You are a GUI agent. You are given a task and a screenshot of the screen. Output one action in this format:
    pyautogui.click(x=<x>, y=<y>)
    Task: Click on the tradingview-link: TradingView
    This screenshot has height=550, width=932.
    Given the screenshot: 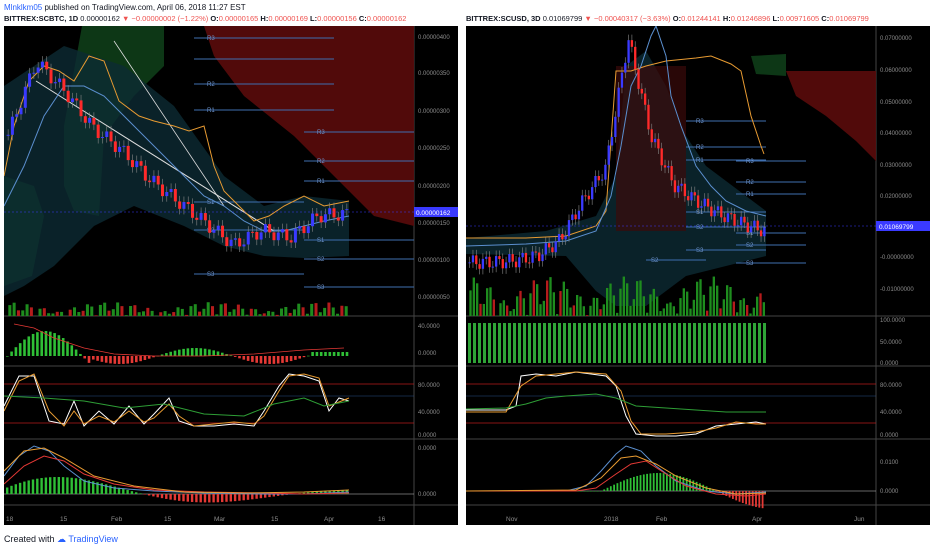 What is the action you would take?
    pyautogui.click(x=93, y=539)
    